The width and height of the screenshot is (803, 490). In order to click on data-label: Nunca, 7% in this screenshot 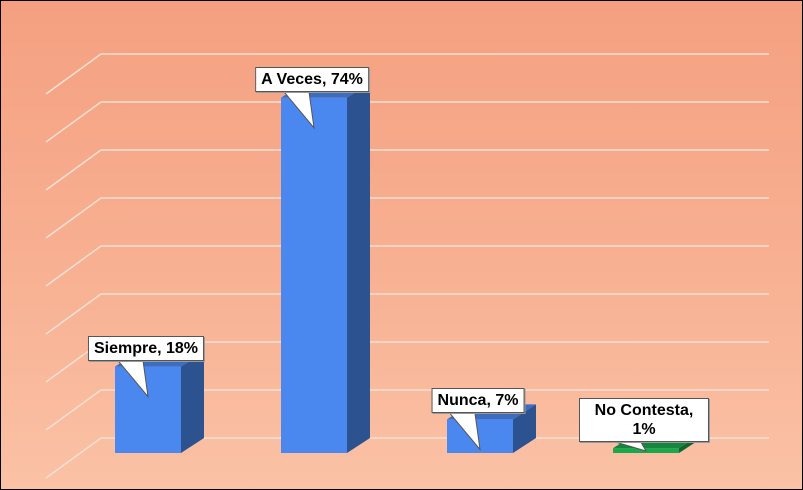, I will do `click(478, 401)`.